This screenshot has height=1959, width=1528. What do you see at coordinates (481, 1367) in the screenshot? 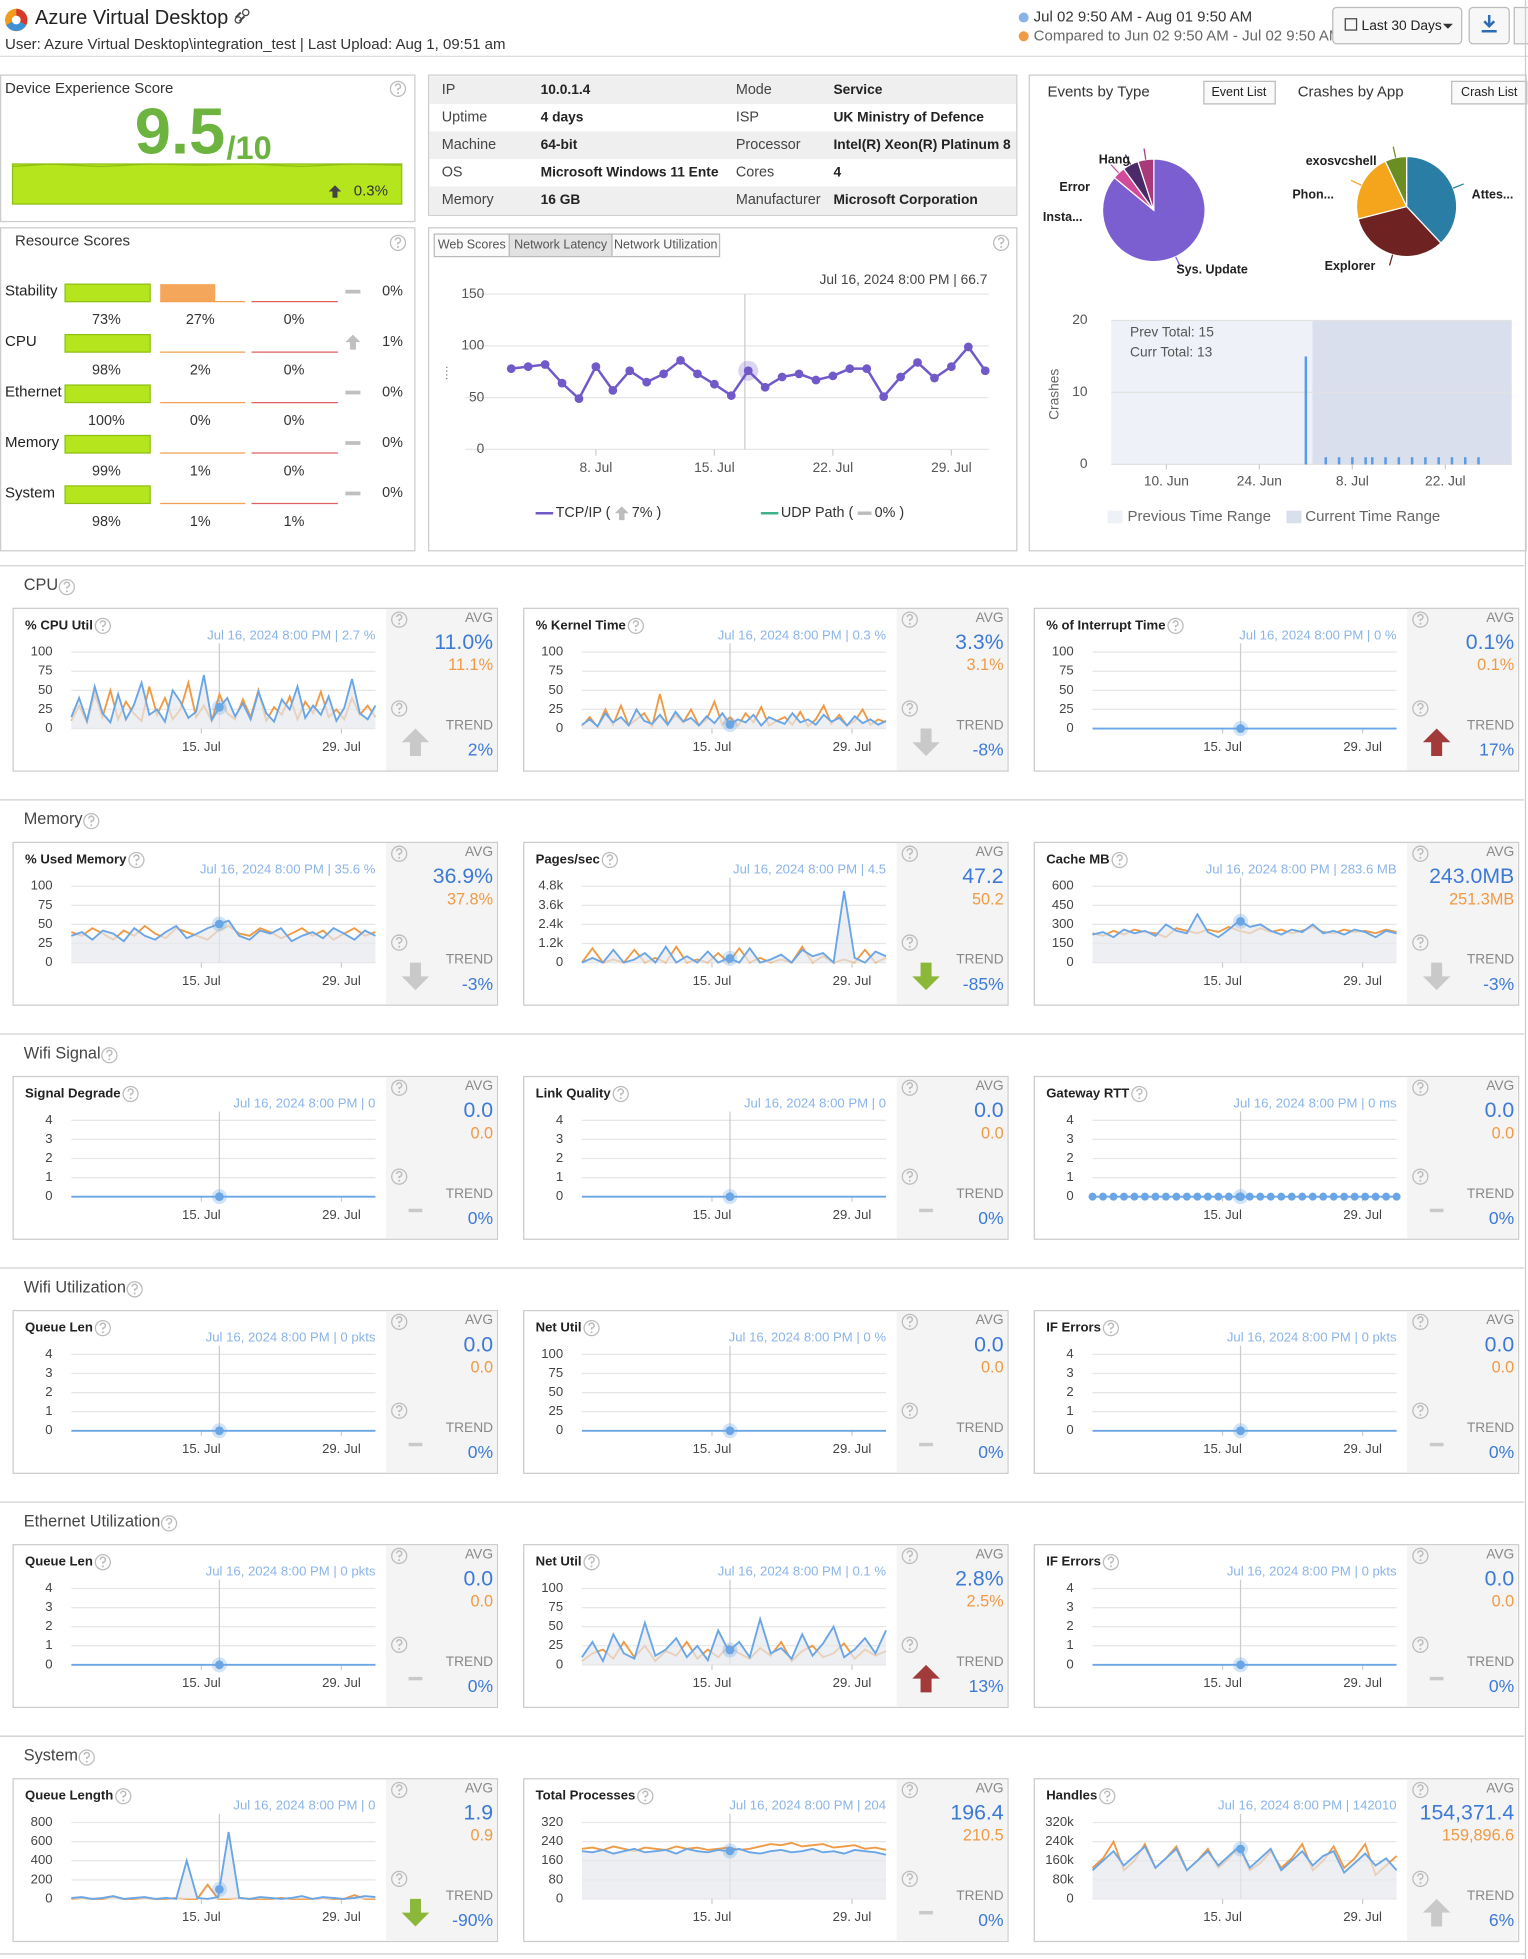
I see `prev-value: 0.0` at bounding box center [481, 1367].